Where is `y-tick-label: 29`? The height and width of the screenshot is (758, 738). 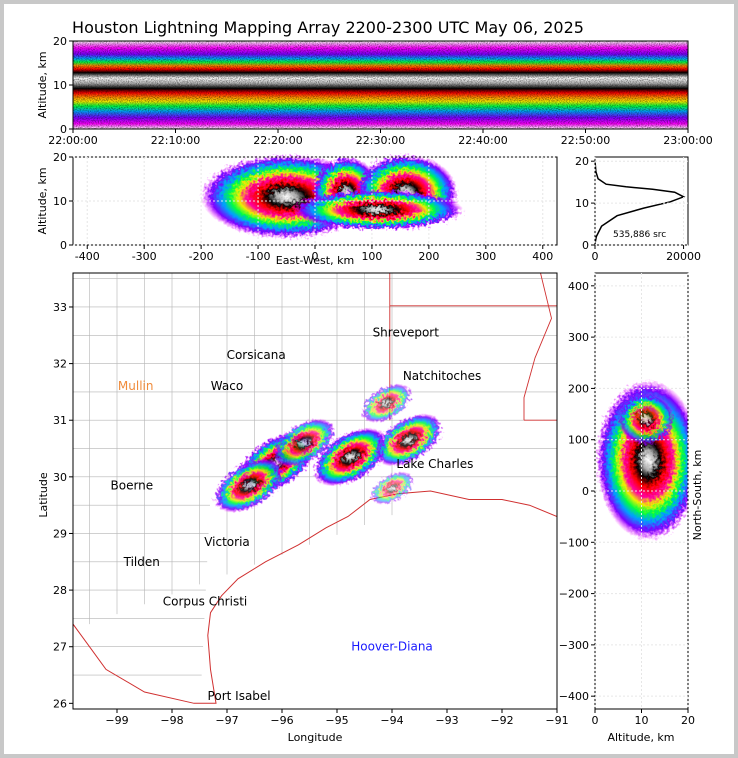 y-tick-label: 29 is located at coordinates (60, 533).